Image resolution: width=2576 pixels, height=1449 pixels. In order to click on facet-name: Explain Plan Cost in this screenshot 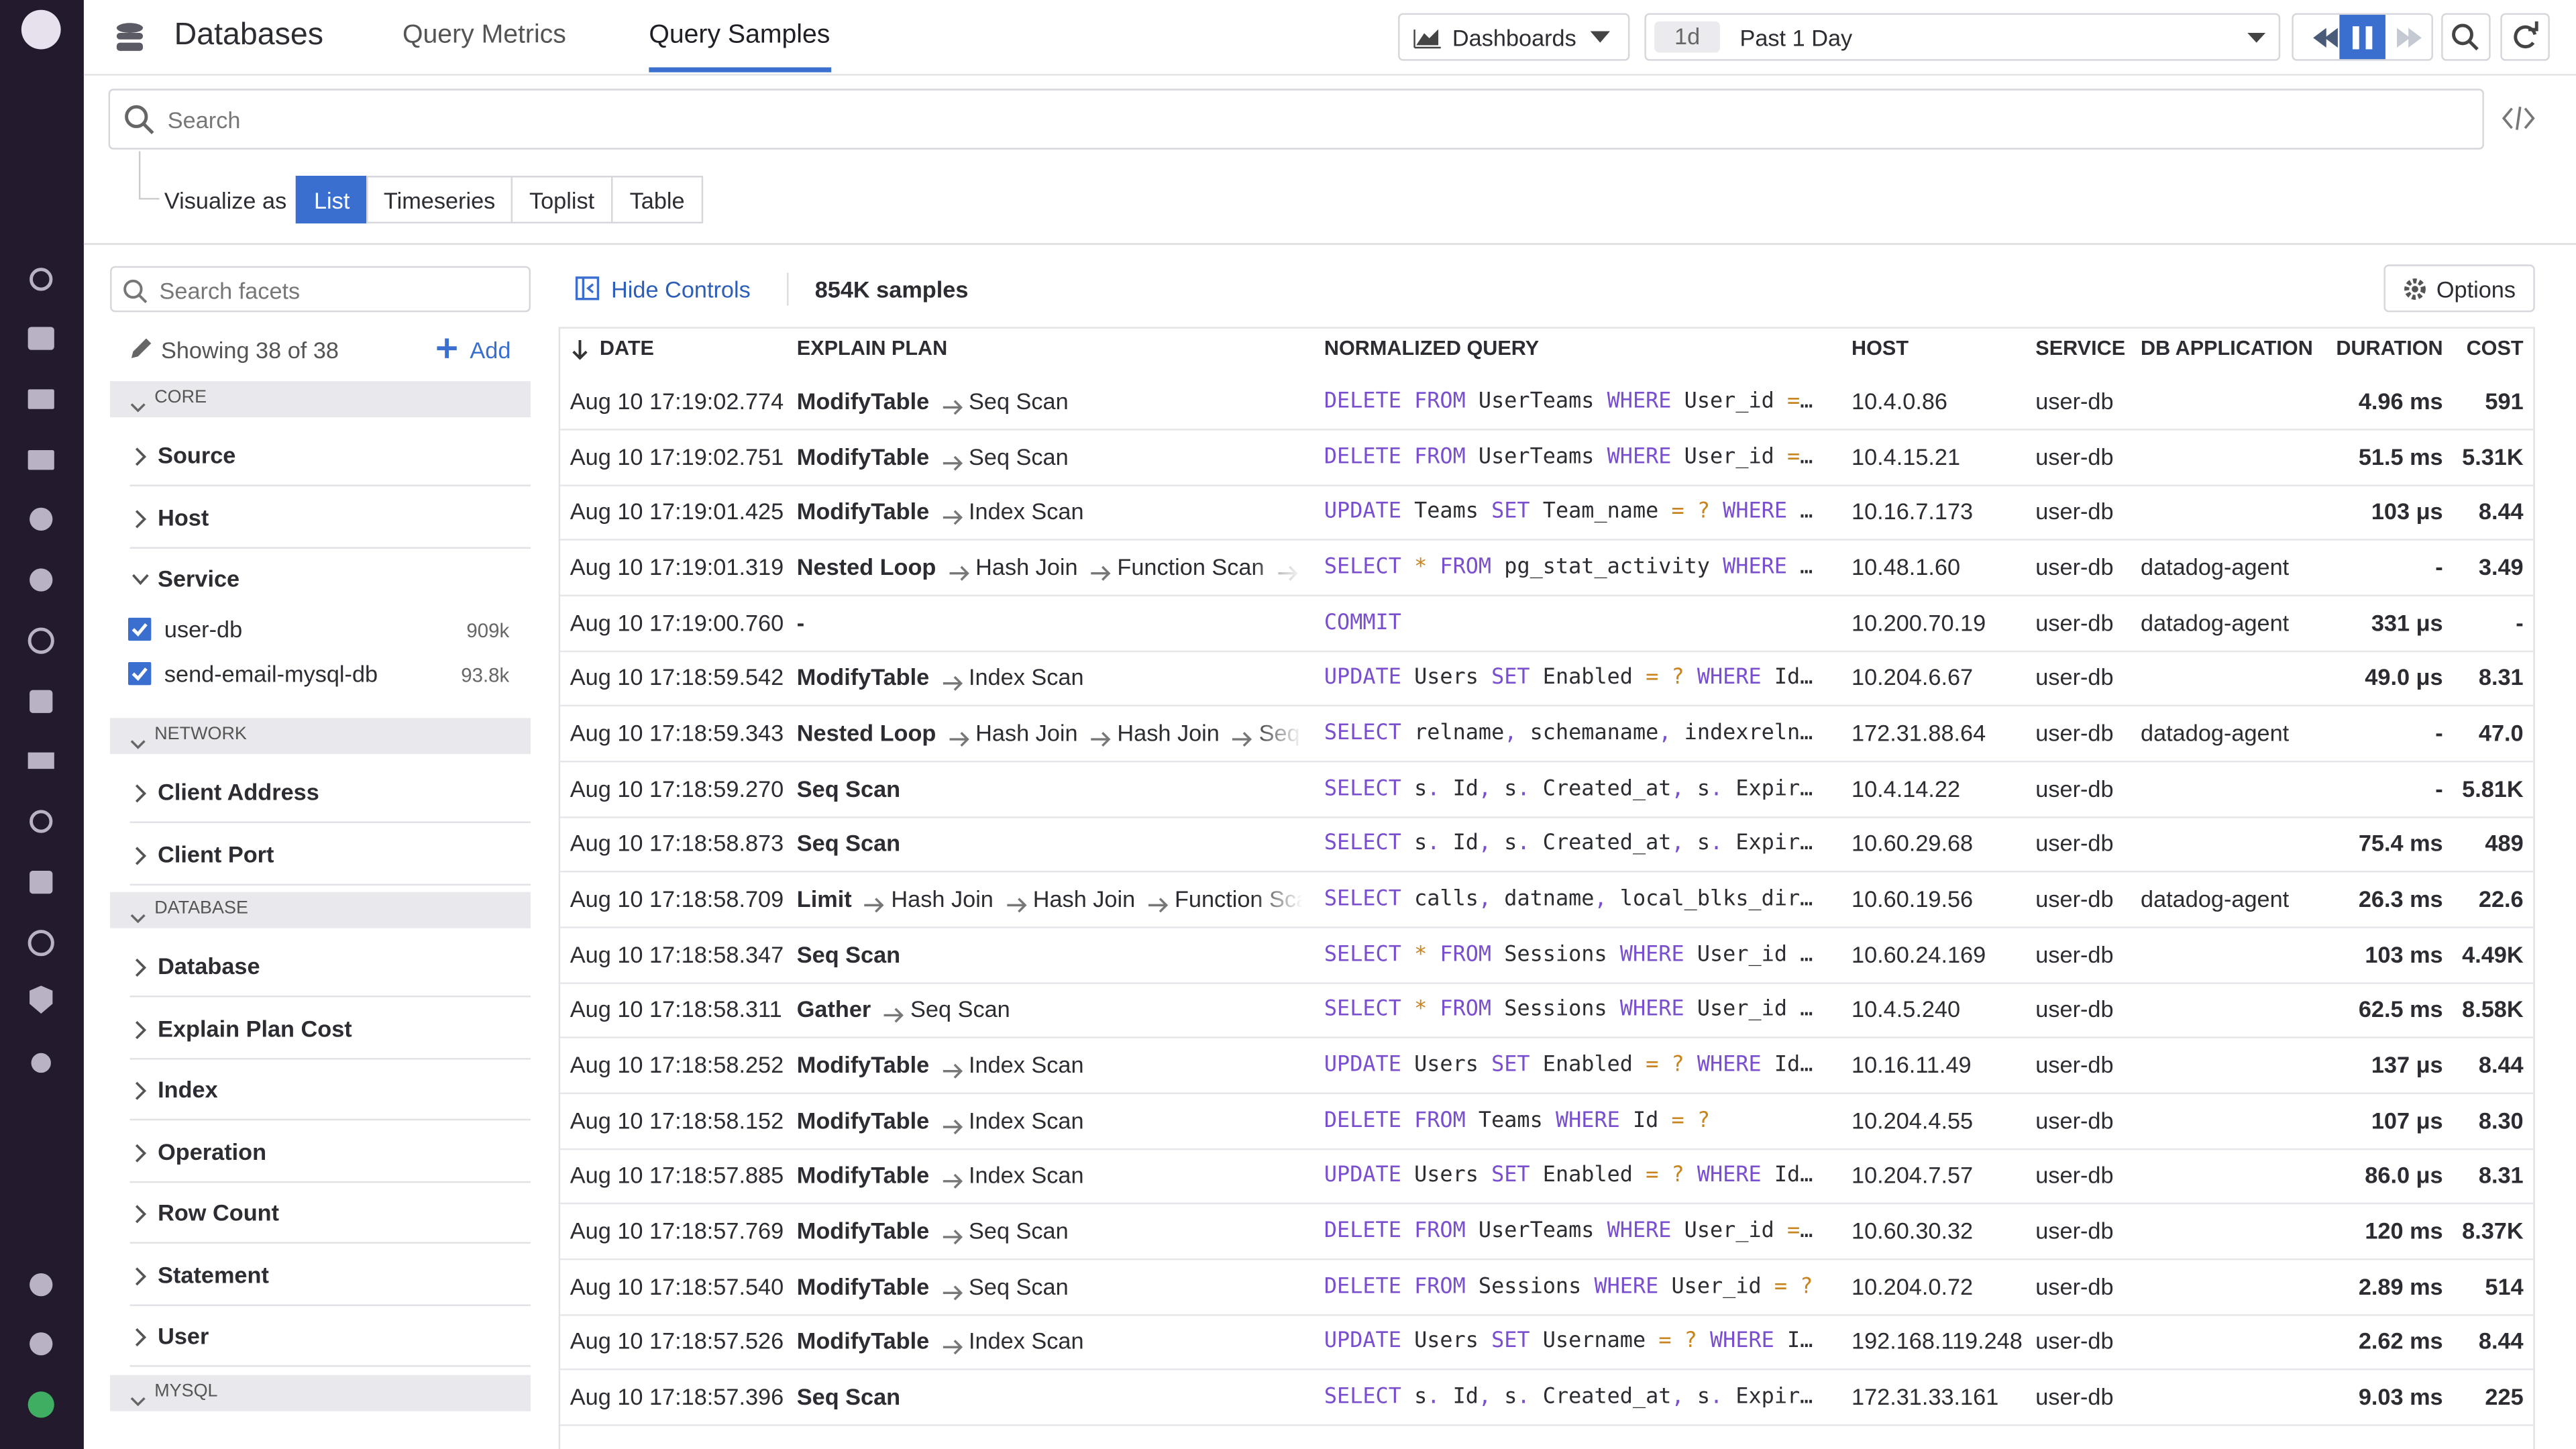, I will do `click(255, 1027)`.